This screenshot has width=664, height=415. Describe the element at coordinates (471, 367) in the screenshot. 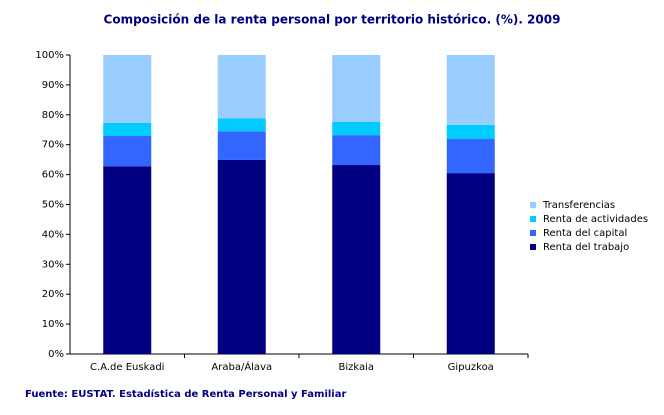

I see `x-tick-label: Gipuzkoa` at that location.